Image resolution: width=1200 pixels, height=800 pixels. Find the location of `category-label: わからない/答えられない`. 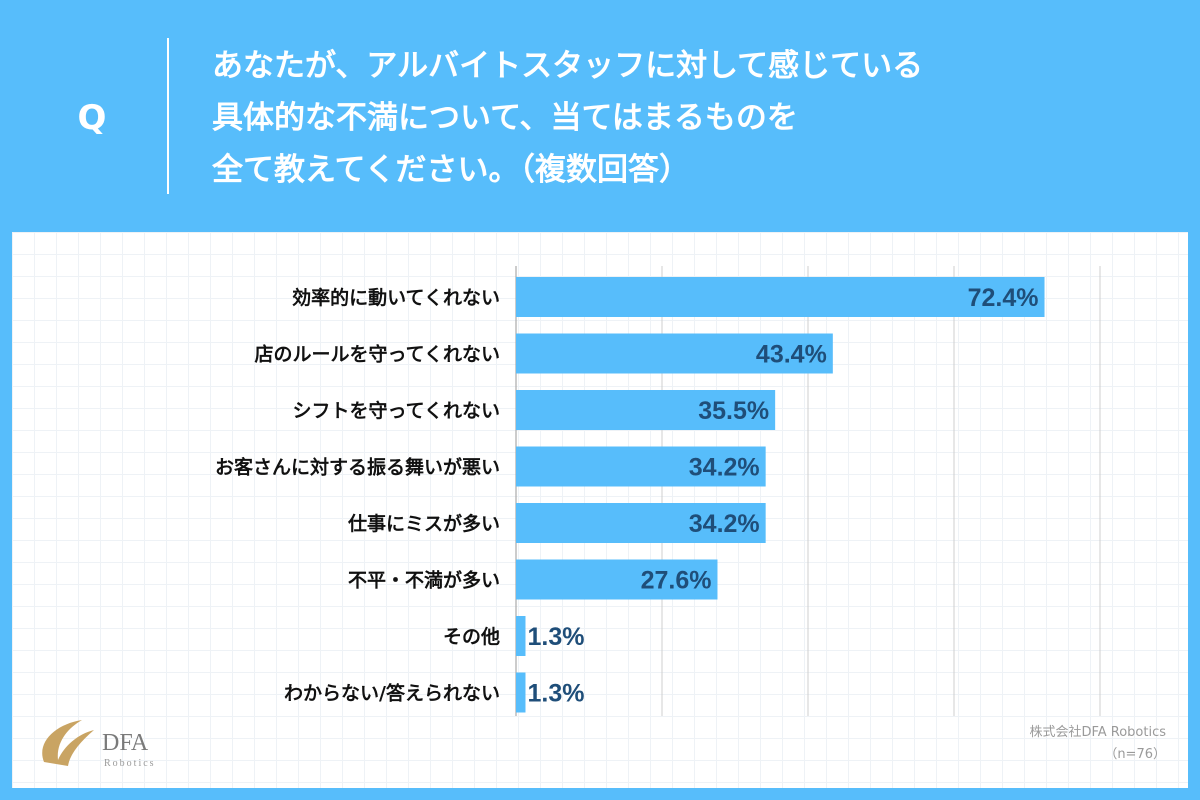

category-label: わからない/答えられない is located at coordinates (392, 693).